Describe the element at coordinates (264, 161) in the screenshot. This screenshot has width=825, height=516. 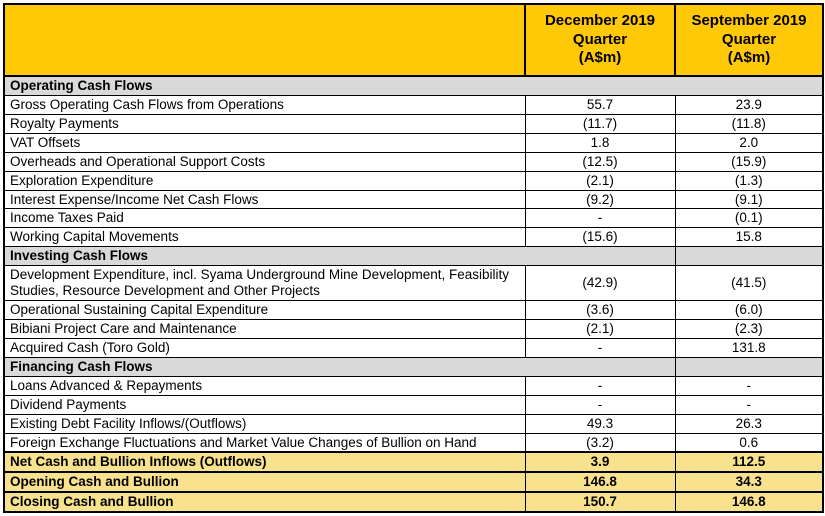
I see `row-label: Overheads and Operational Support Costs` at that location.